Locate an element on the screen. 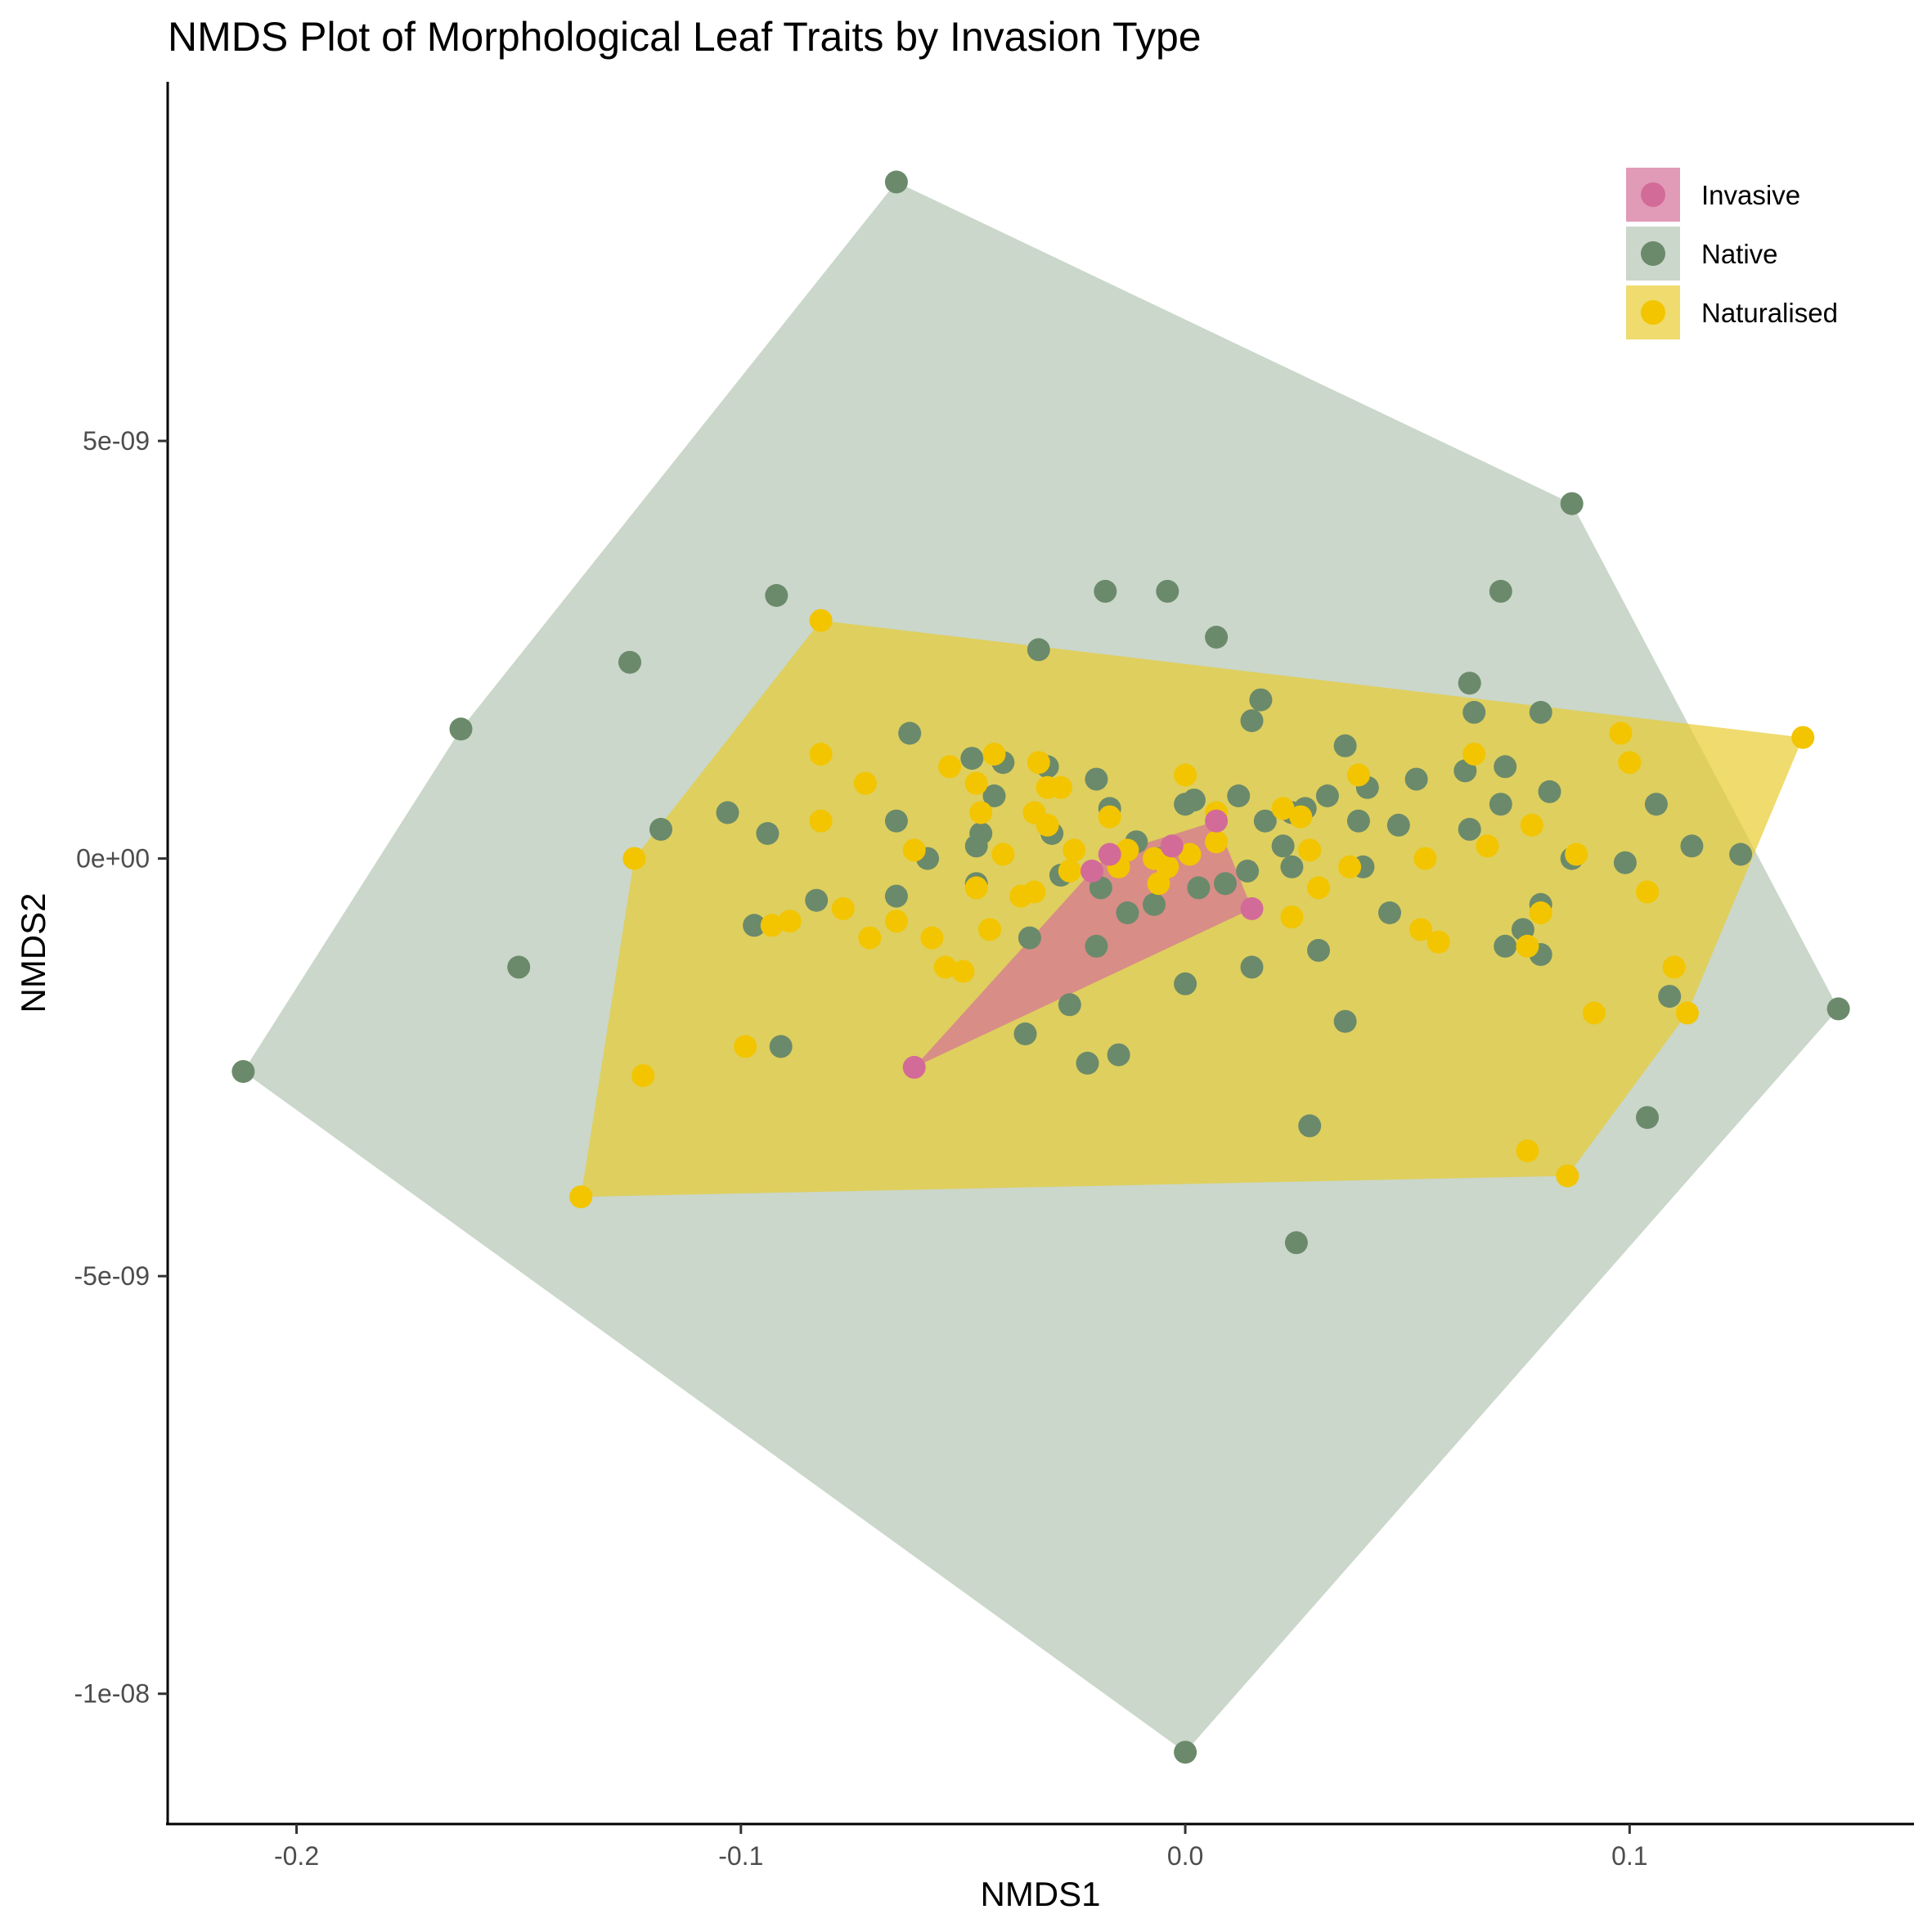 The image size is (1932, 1932). y-tick-label: 0e+00 is located at coordinates (113, 859).